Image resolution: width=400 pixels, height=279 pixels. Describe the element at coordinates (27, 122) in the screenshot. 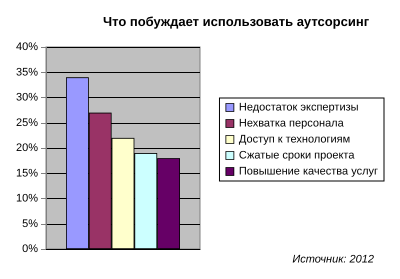

I see `y-tick-label: 25%` at that location.